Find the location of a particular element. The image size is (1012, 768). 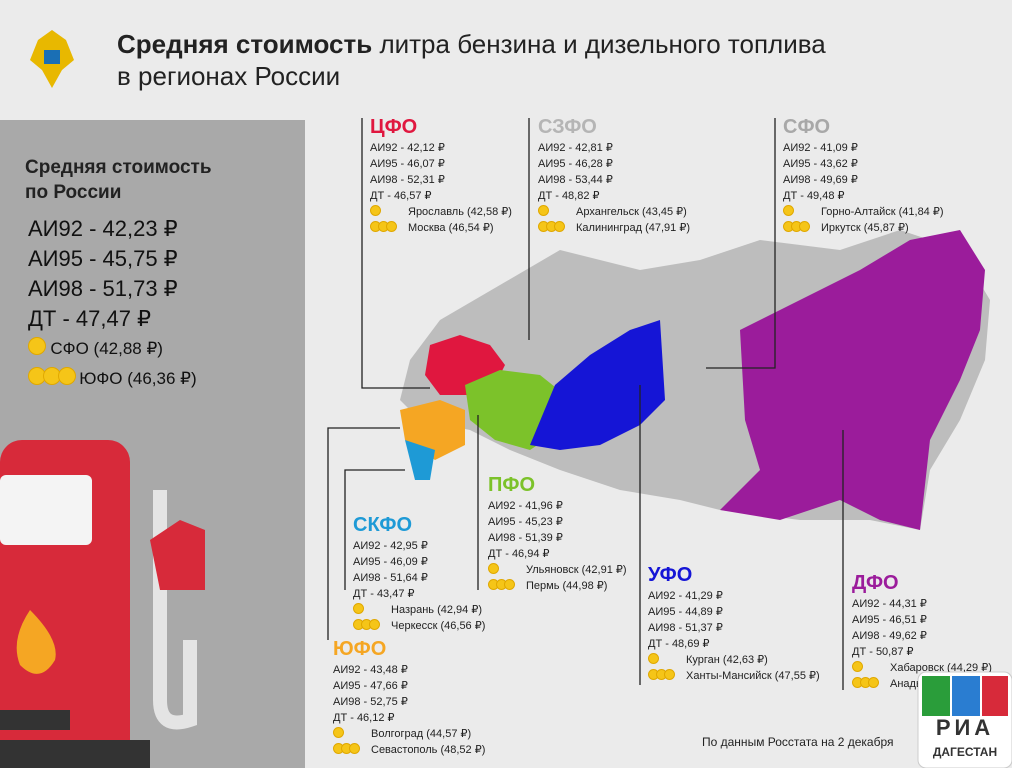

price-line: АИ98 - 49,69 ₽ is located at coordinates (820, 180).